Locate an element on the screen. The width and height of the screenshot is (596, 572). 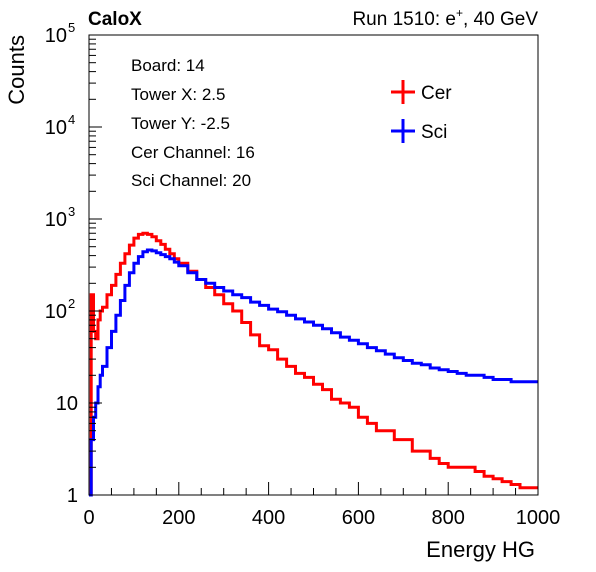
x-tick-label: 400 is located at coordinates (268, 518).